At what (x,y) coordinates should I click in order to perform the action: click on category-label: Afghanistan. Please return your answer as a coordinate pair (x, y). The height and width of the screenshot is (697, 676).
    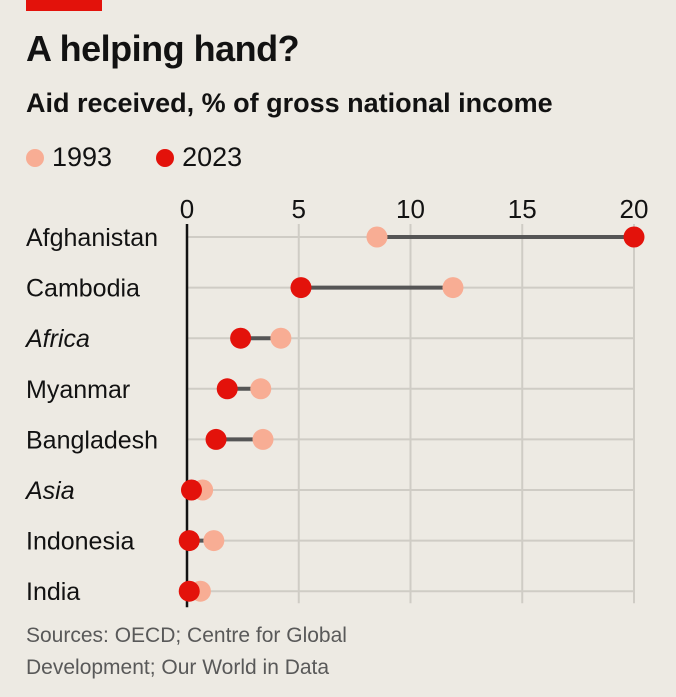
    Looking at the image, I should click on (92, 238).